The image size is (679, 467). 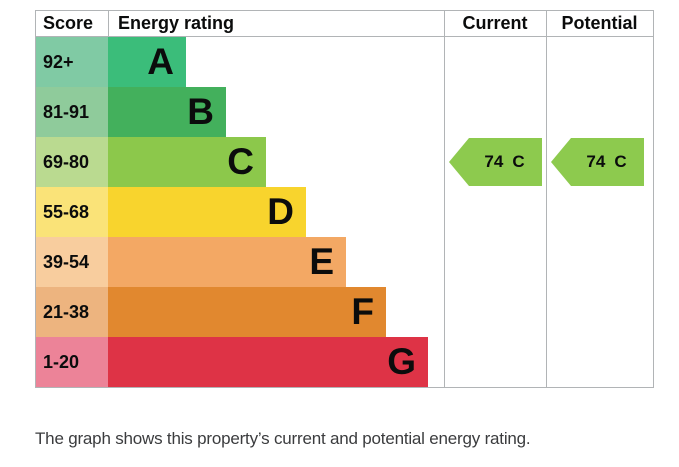 I want to click on epc-row-band-a: 92+ A, so click(x=344, y=62).